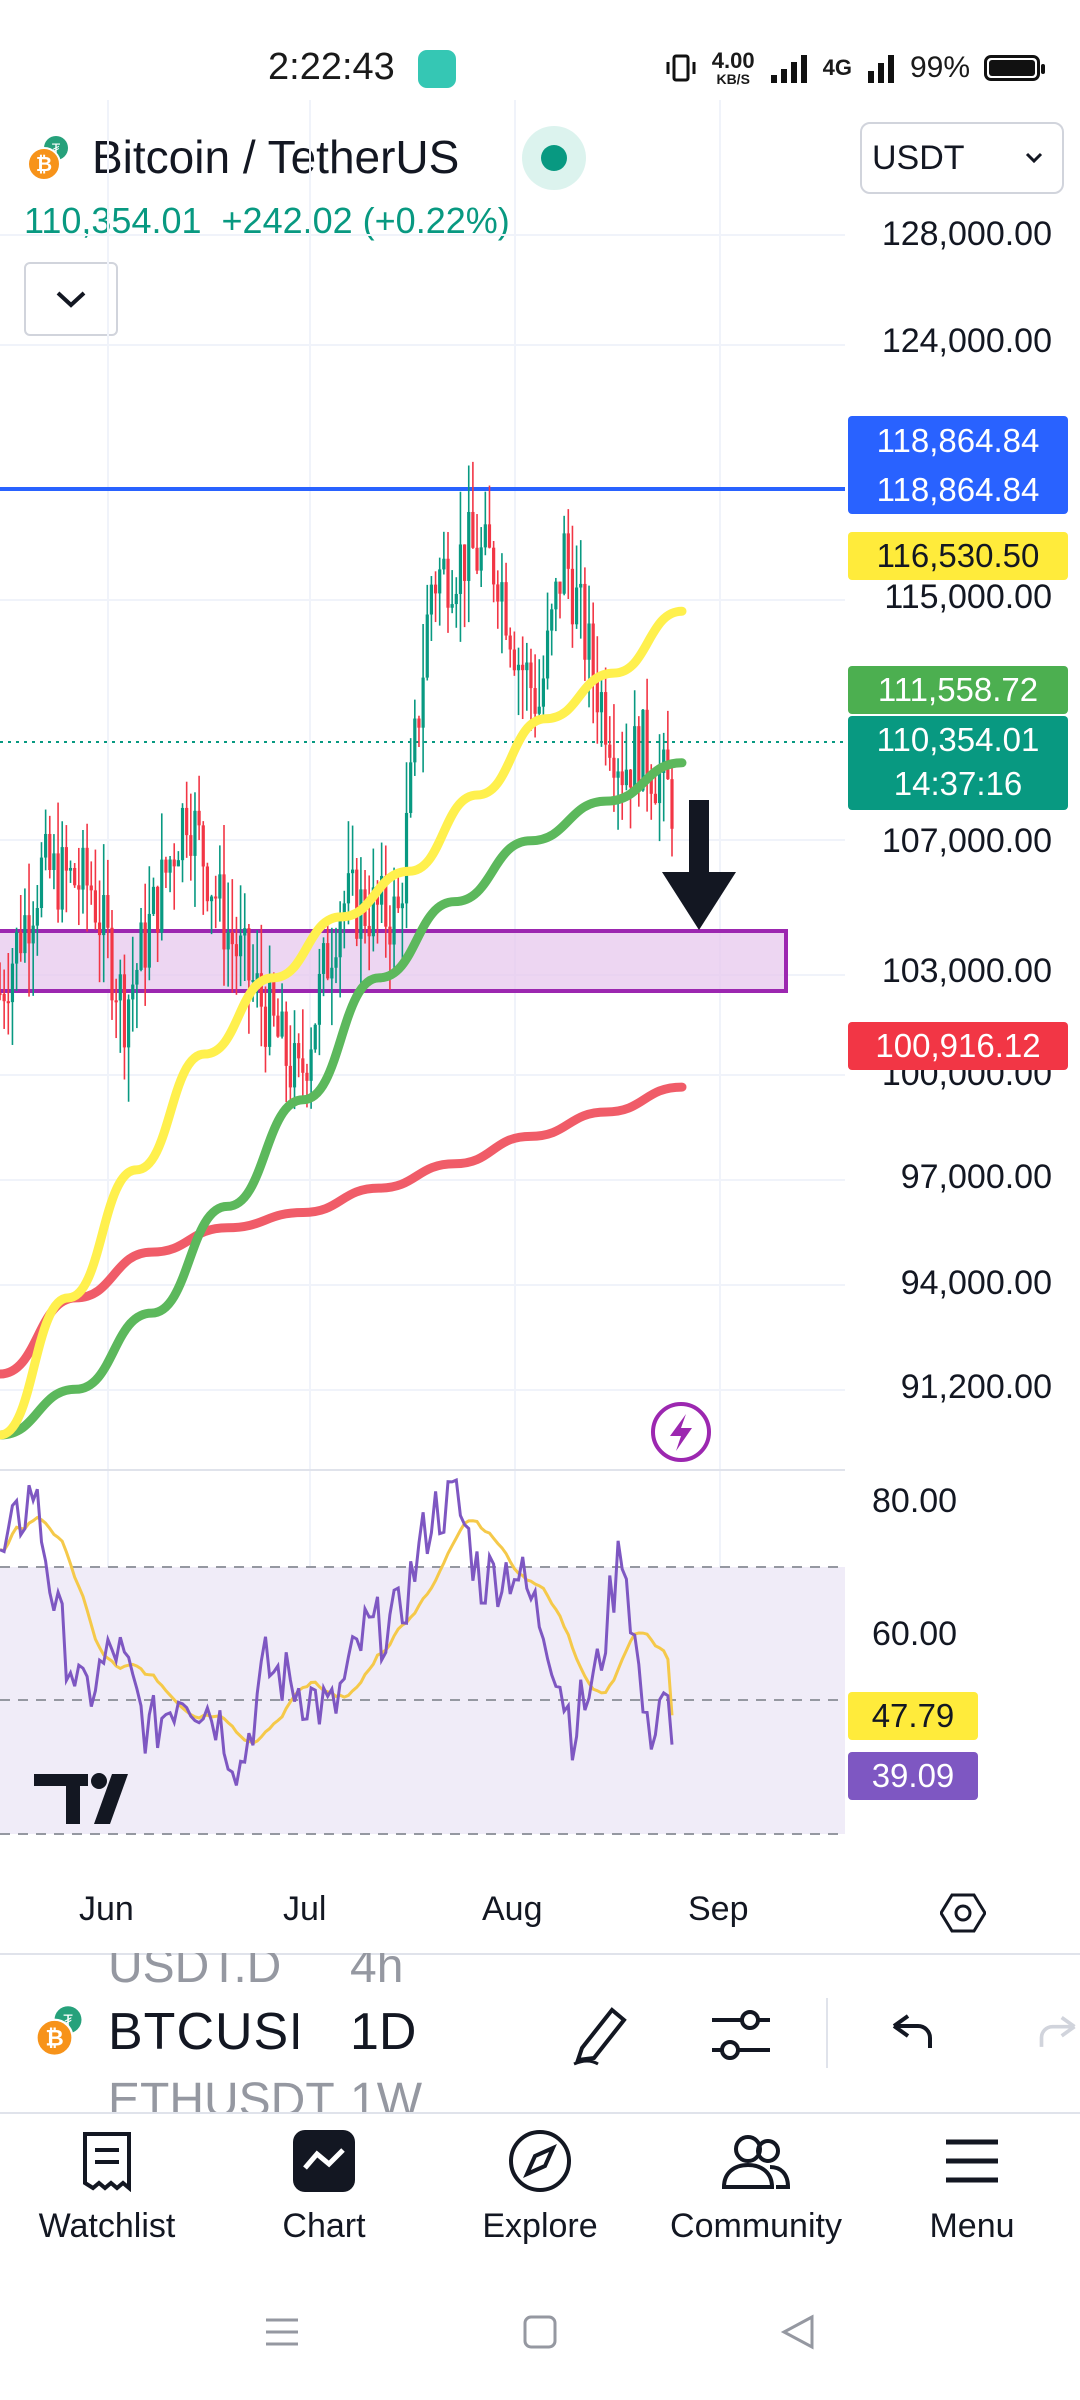 The image size is (1080, 2400). I want to click on divider, so click(540, 2113).